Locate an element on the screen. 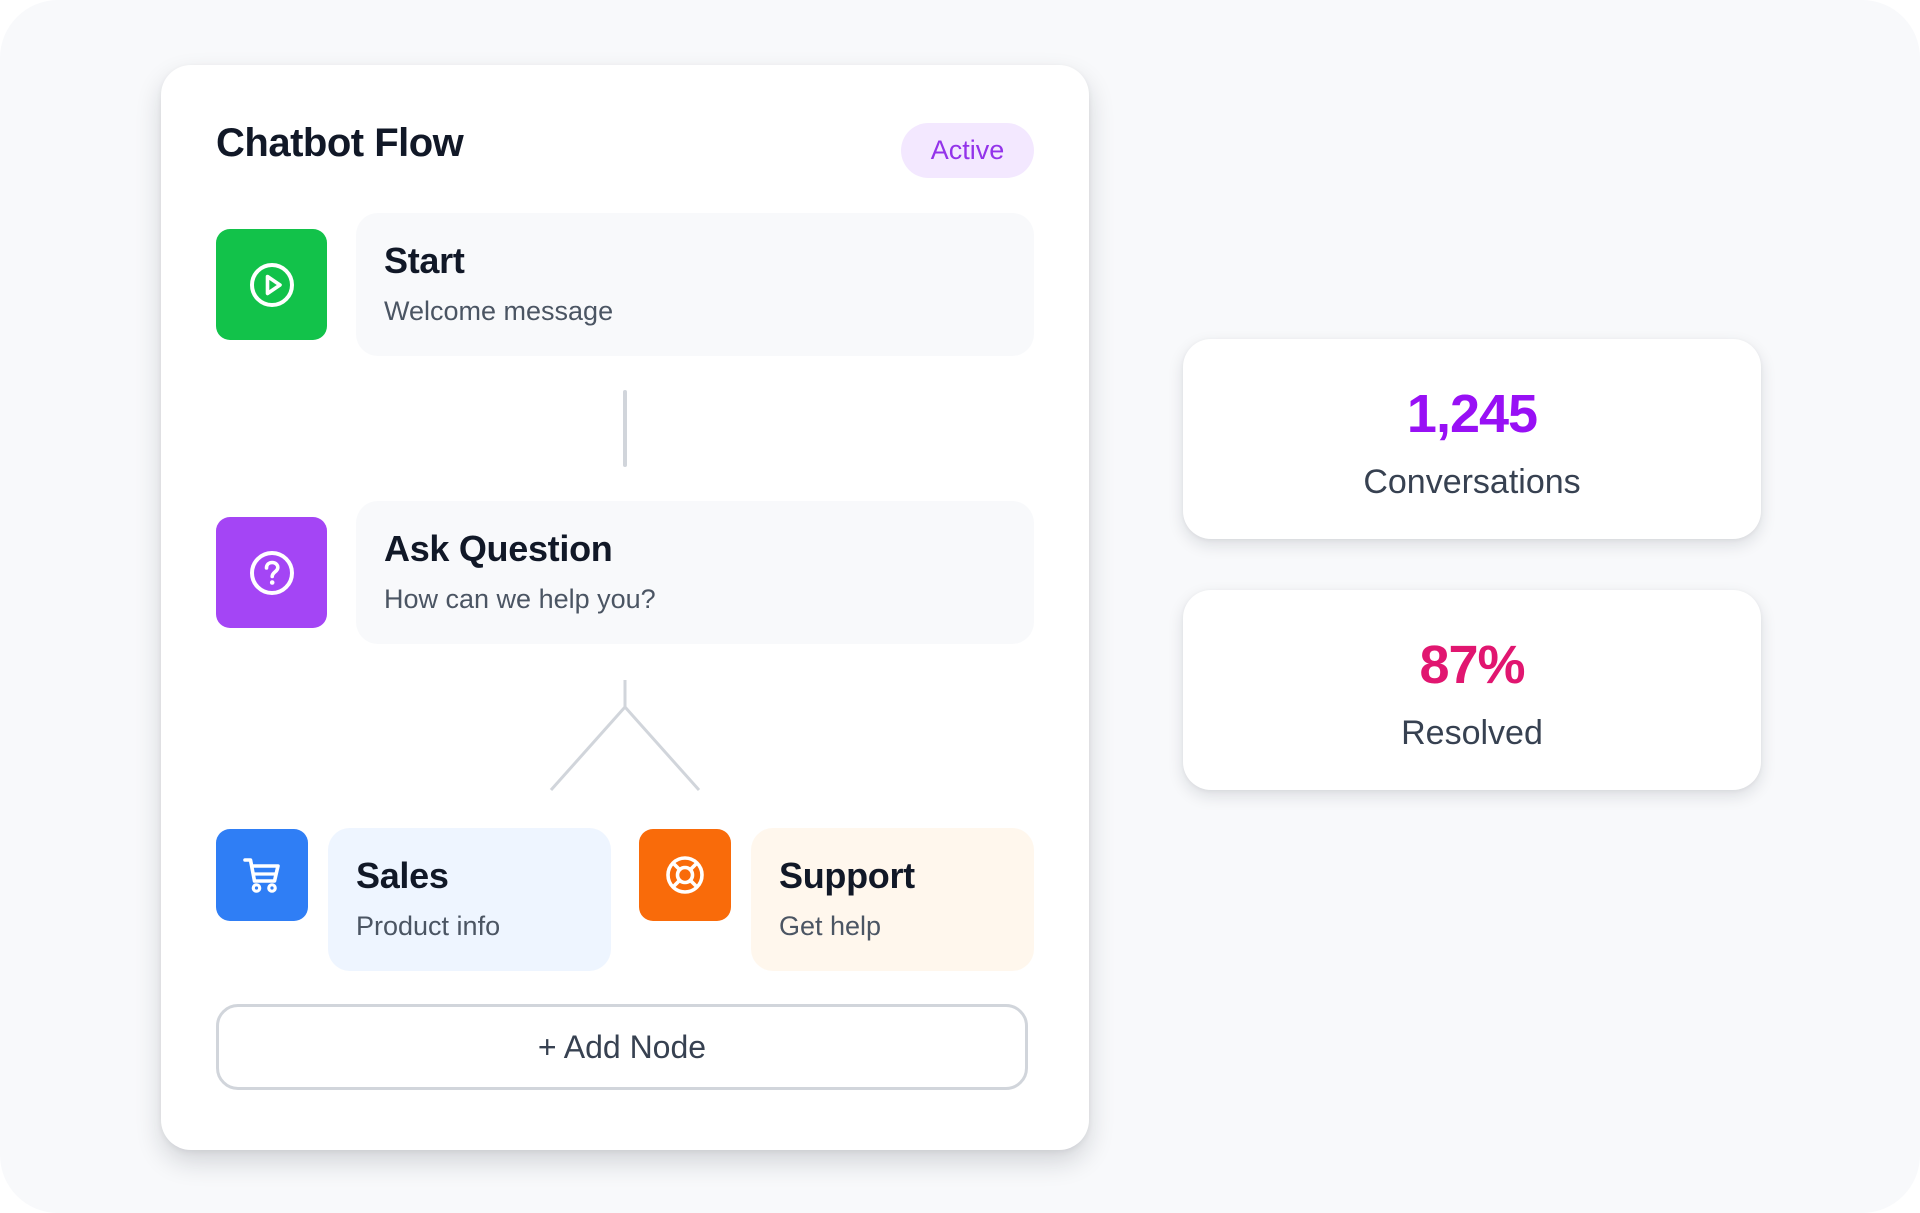 This screenshot has height=1213, width=1920. sales-node-icon-tile is located at coordinates (262, 875).